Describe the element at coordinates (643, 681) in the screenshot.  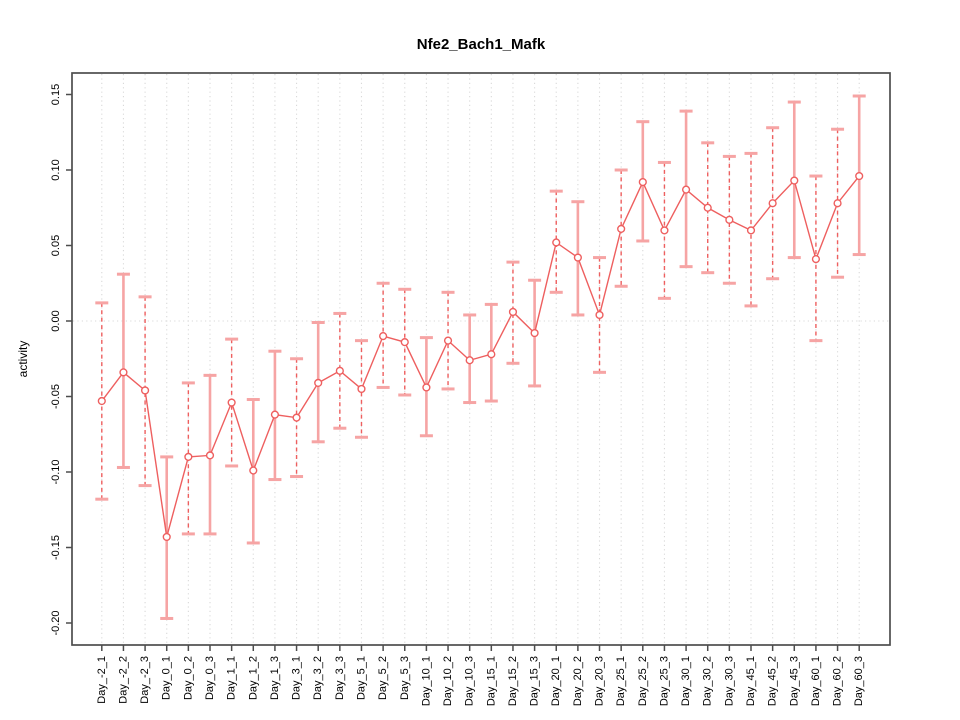
I see `x-tick-label: Day_25_2` at that location.